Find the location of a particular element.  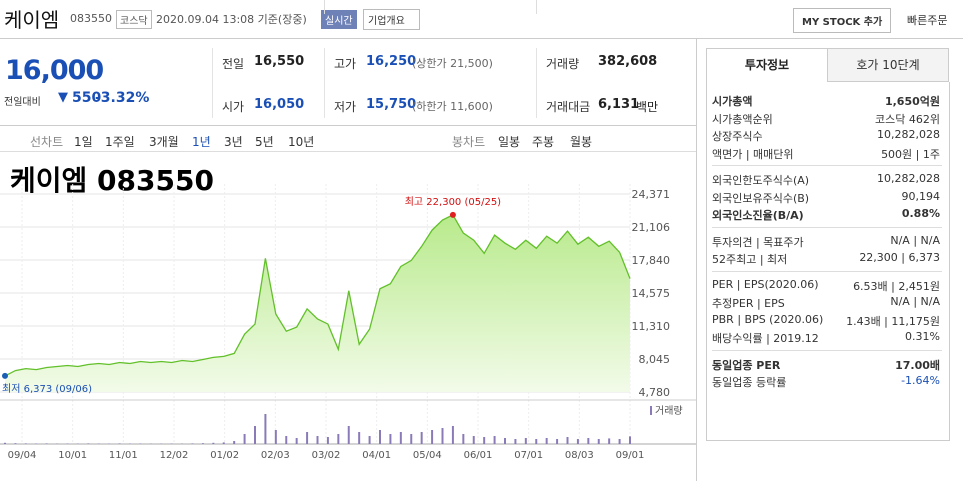

info-label: 외국인소진율(B/A) is located at coordinates (758, 215).